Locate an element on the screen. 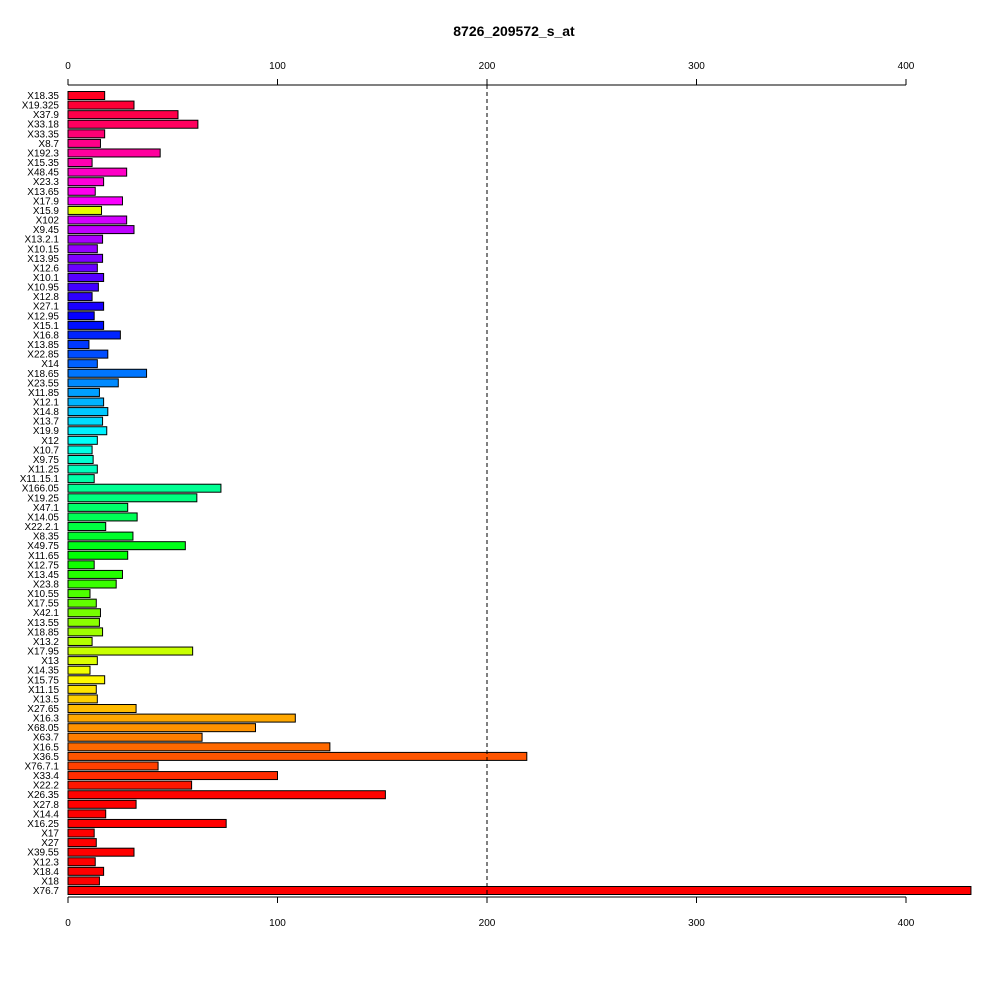 The width and height of the screenshot is (1000, 1000). category-label: X22.2 is located at coordinates (46, 786).